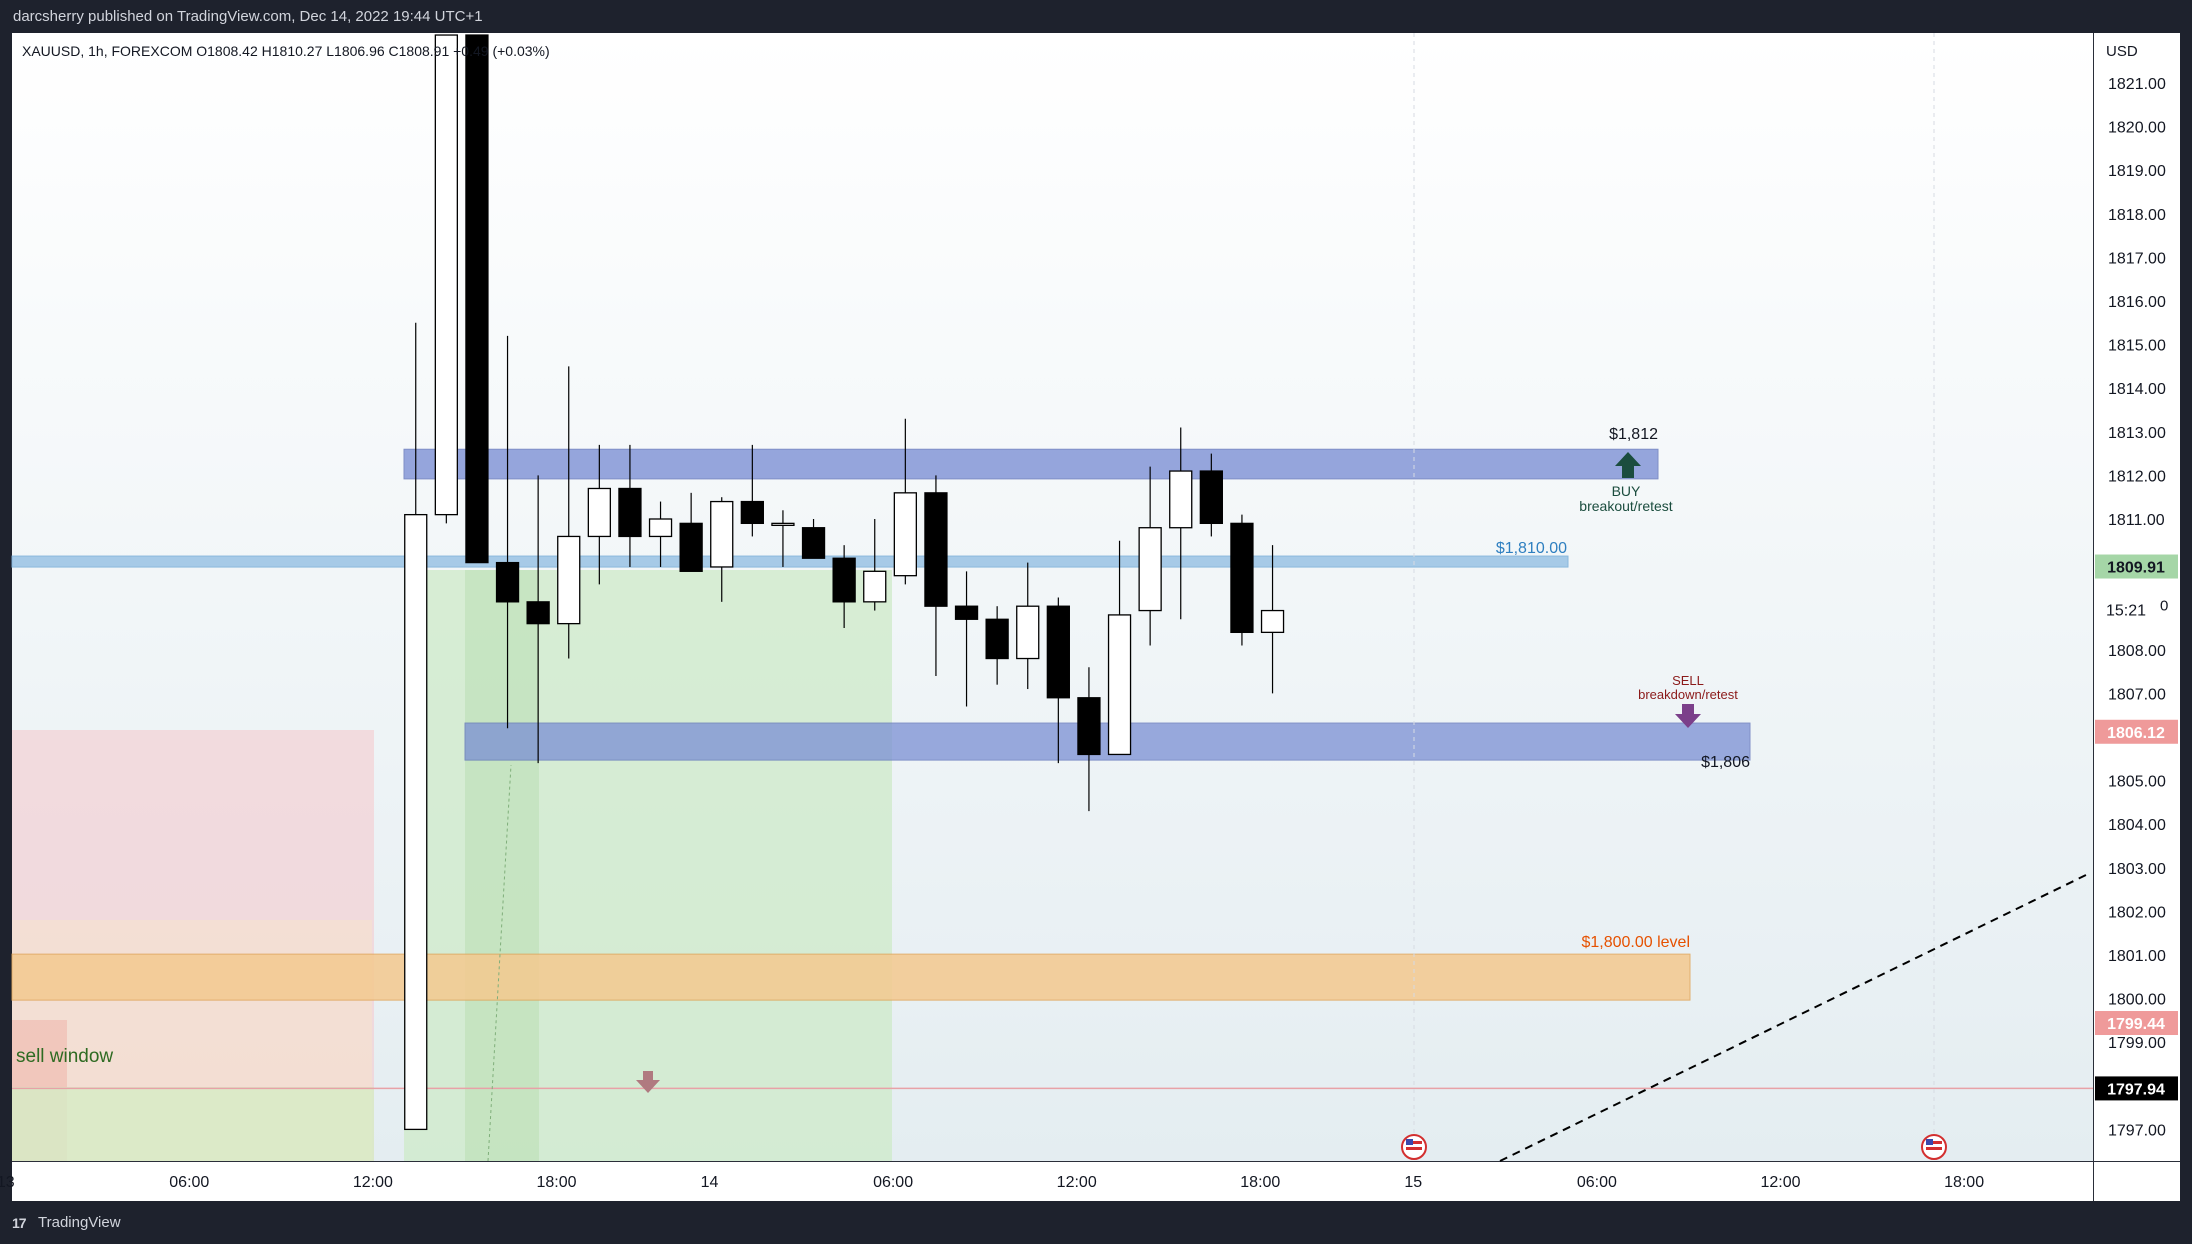  I want to click on price-badge-label: 1799.44, so click(2136, 1024).